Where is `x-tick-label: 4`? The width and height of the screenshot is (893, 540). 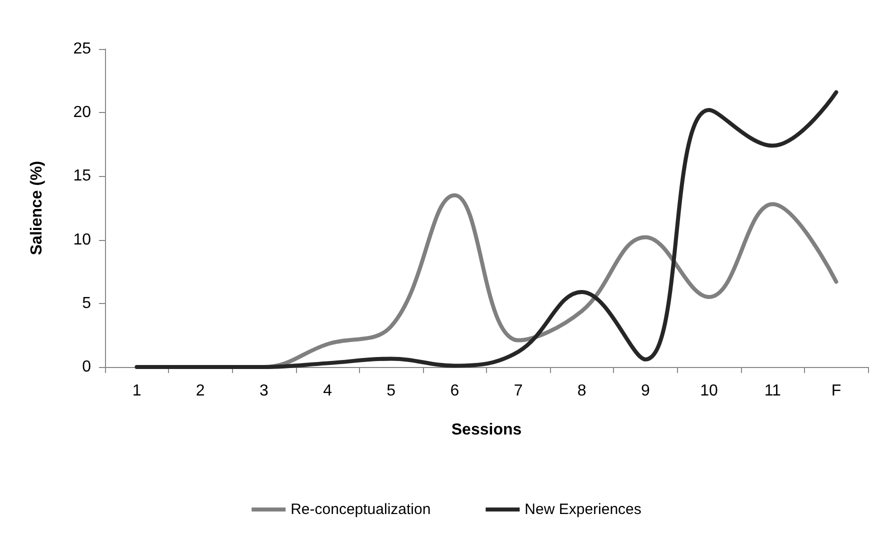
x-tick-label: 4 is located at coordinates (327, 391).